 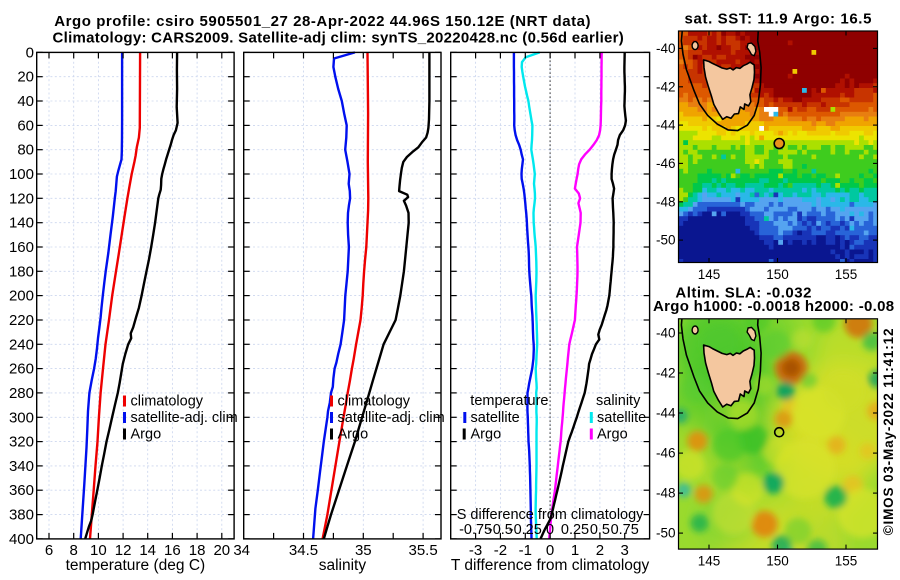 I want to click on svg-text: 16, so click(x=172, y=550).